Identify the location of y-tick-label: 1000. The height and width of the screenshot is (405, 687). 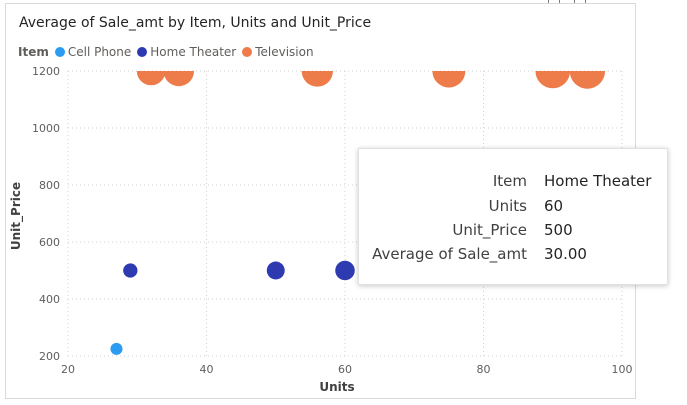
(46, 128).